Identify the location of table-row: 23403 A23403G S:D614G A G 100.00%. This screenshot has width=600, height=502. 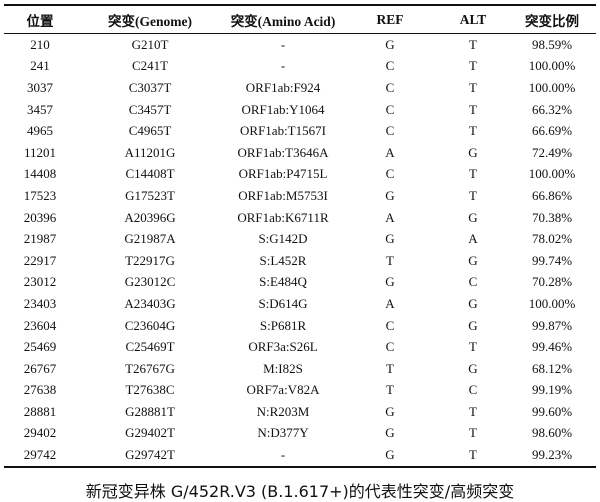
(300, 304).